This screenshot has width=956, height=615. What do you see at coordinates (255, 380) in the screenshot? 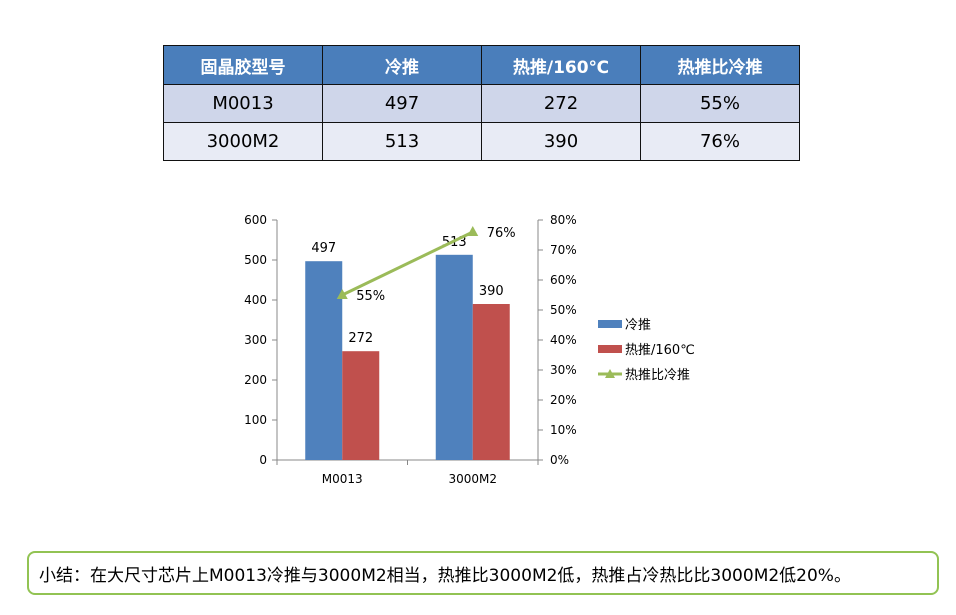
I see `y-tick-label: 200` at bounding box center [255, 380].